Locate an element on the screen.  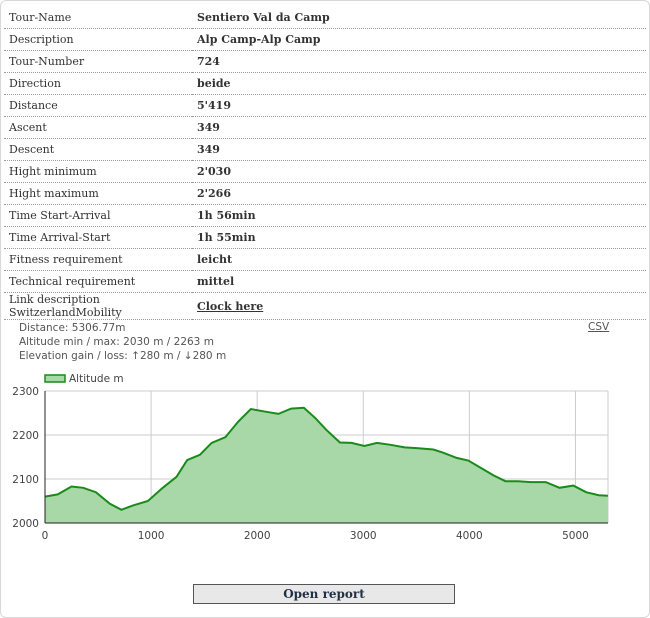
legend-swatch is located at coordinates (55, 378).